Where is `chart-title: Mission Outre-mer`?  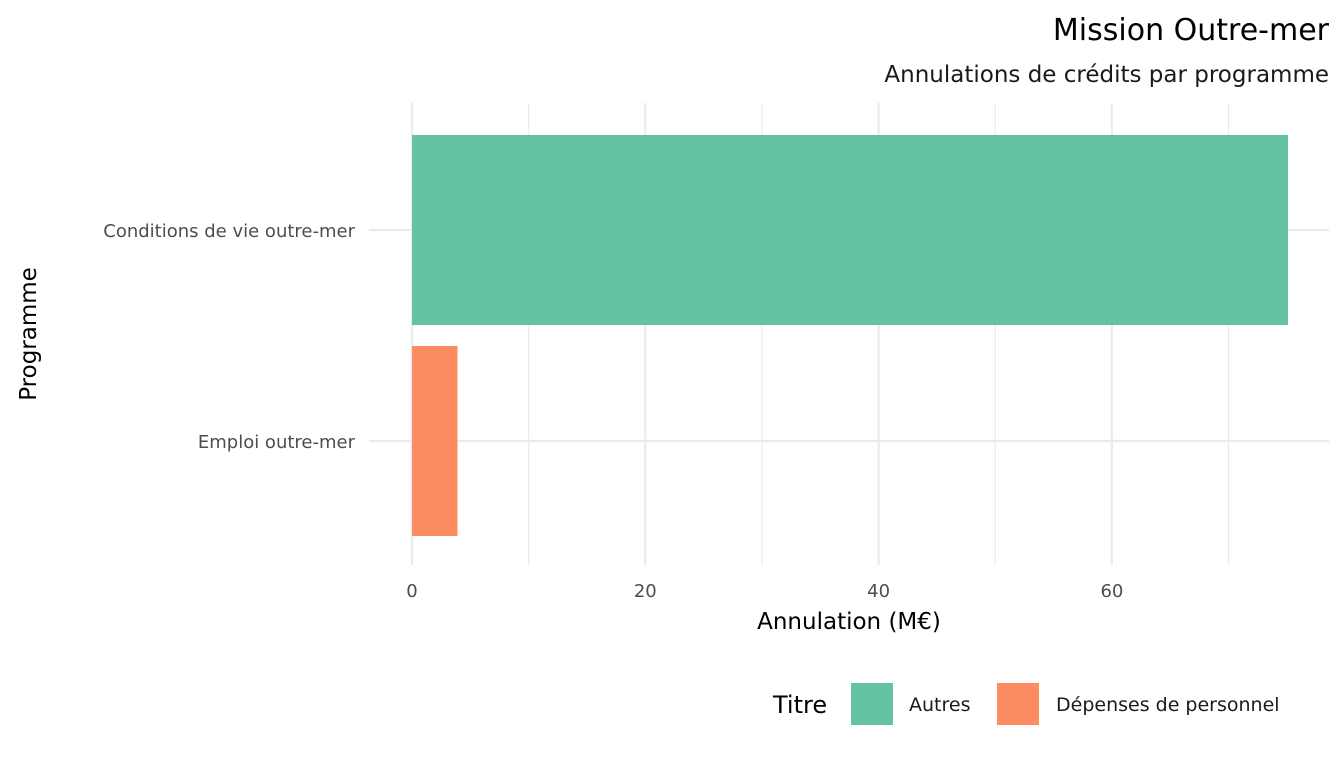 chart-title: Mission Outre-mer is located at coordinates (1191, 30).